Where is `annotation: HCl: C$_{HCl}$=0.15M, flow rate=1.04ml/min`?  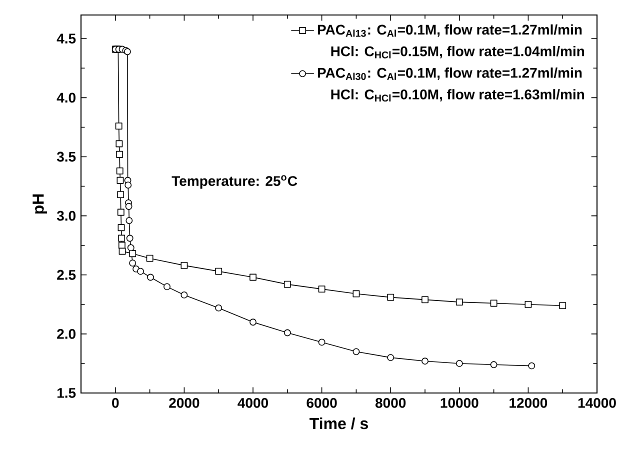 annotation: HCl: C$_{HCl}$=0.15M, flow rate=1.04ml/min is located at coordinates (457, 52).